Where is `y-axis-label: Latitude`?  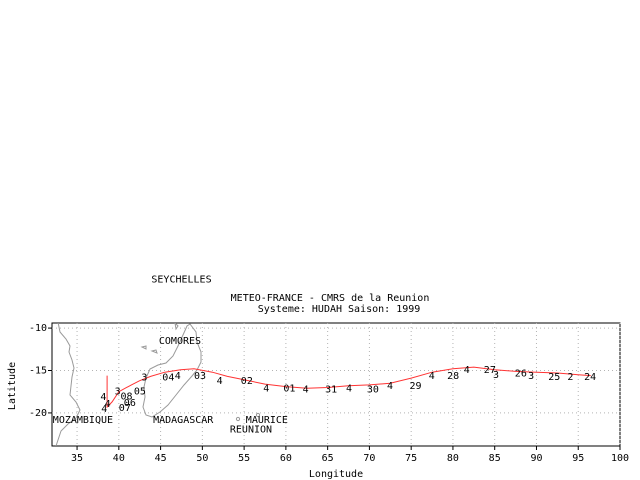 y-axis-label: Latitude is located at coordinates (12, 386).